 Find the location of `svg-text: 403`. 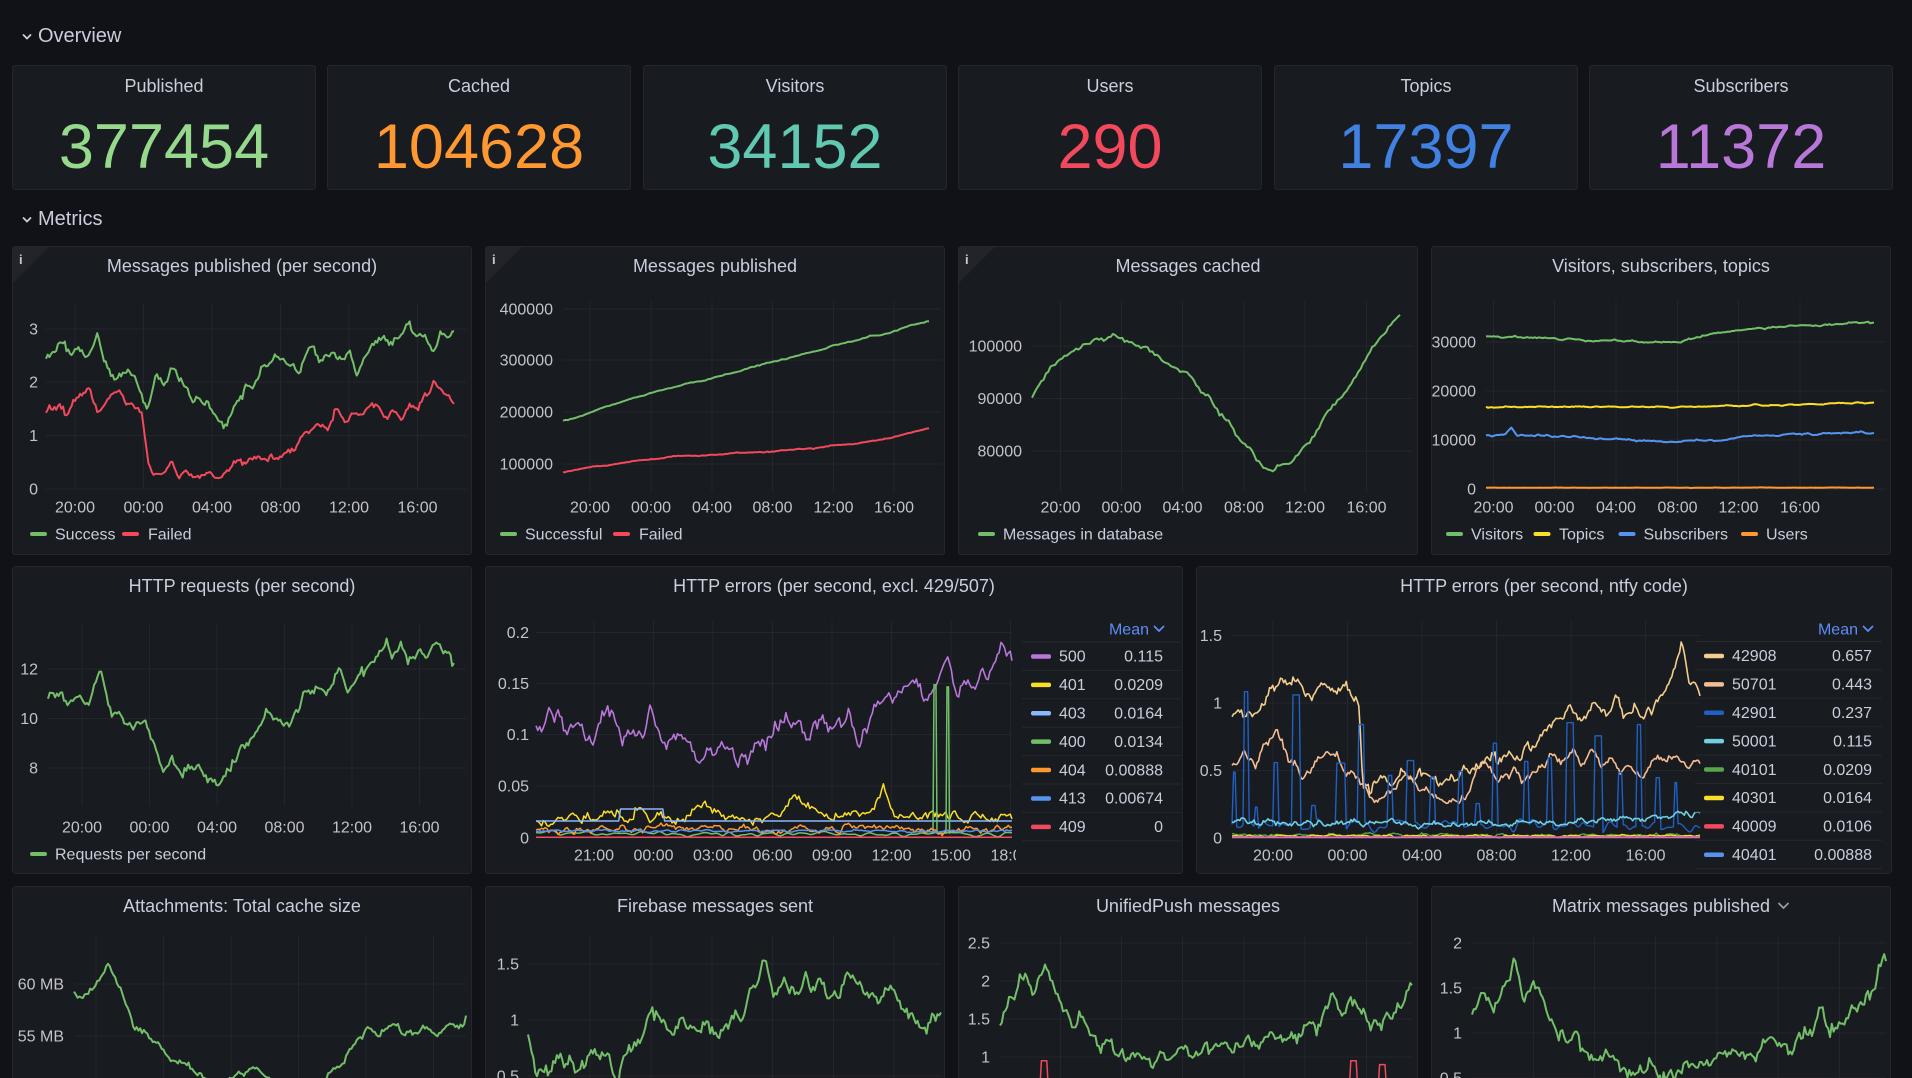

svg-text: 403 is located at coordinates (1072, 714).